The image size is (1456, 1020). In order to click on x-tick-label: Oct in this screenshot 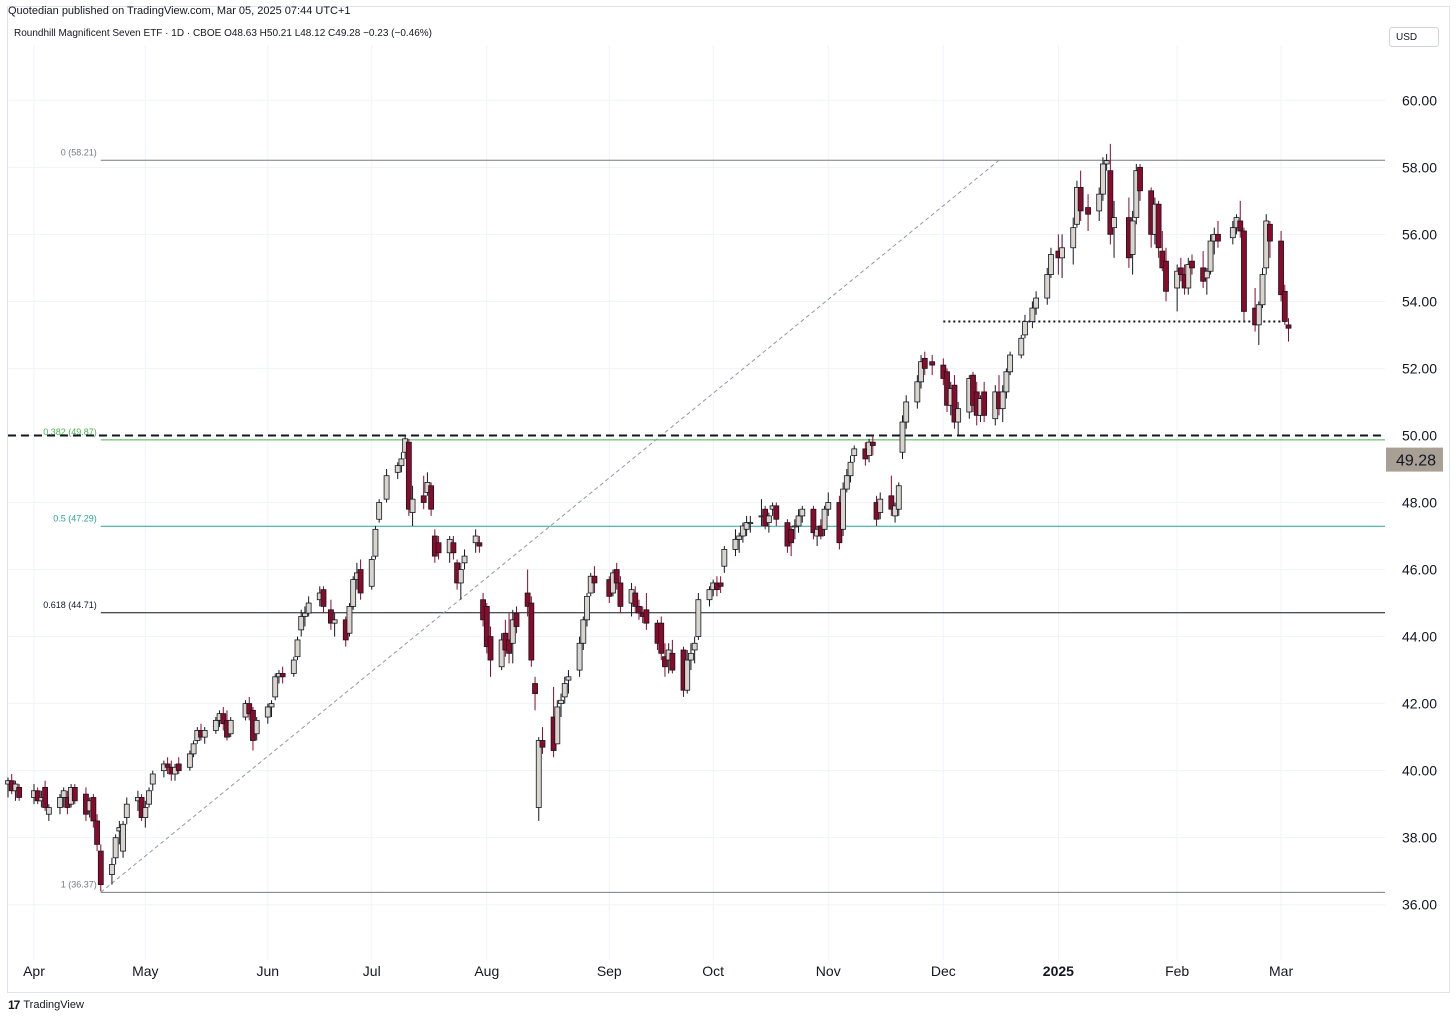, I will do `click(713, 971)`.